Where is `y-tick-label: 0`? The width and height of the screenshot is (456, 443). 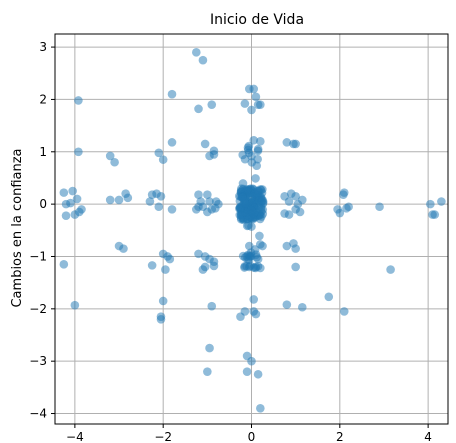
y-tick-label: 0 is located at coordinates (43, 204).